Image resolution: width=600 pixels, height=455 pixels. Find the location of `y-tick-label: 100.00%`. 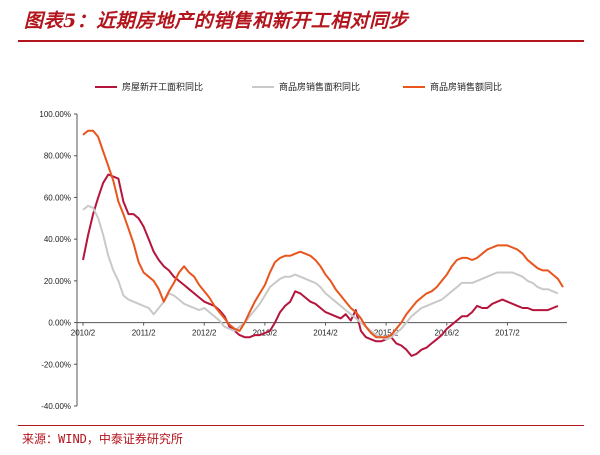

y-tick-label: 100.00% is located at coordinates (55, 114).